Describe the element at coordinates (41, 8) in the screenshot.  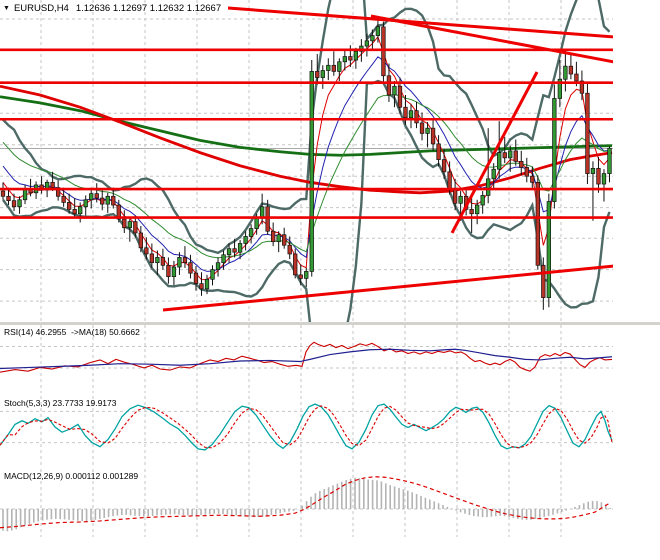
I see `chart-title-symbol: EURUSD,H4` at that location.